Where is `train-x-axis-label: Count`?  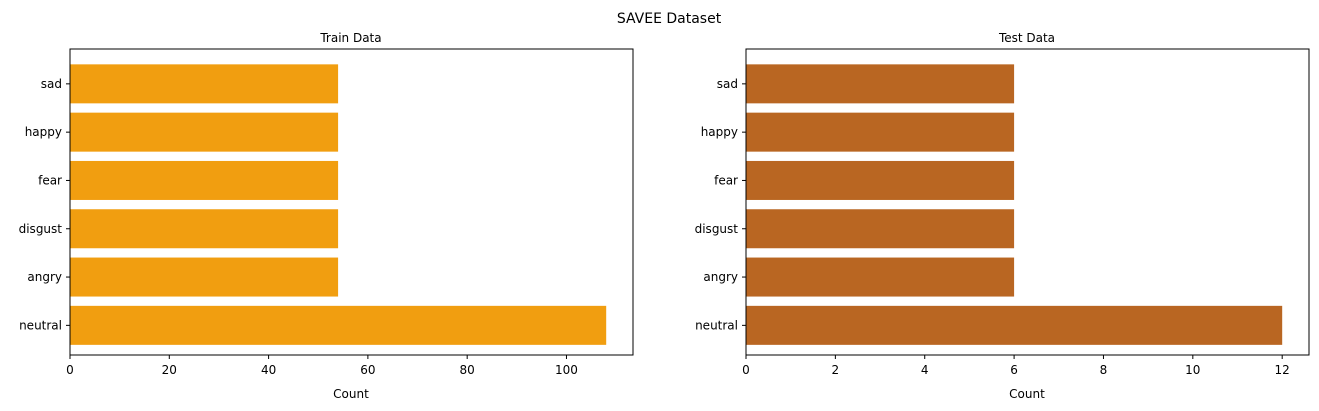 train-x-axis-label: Count is located at coordinates (351, 394).